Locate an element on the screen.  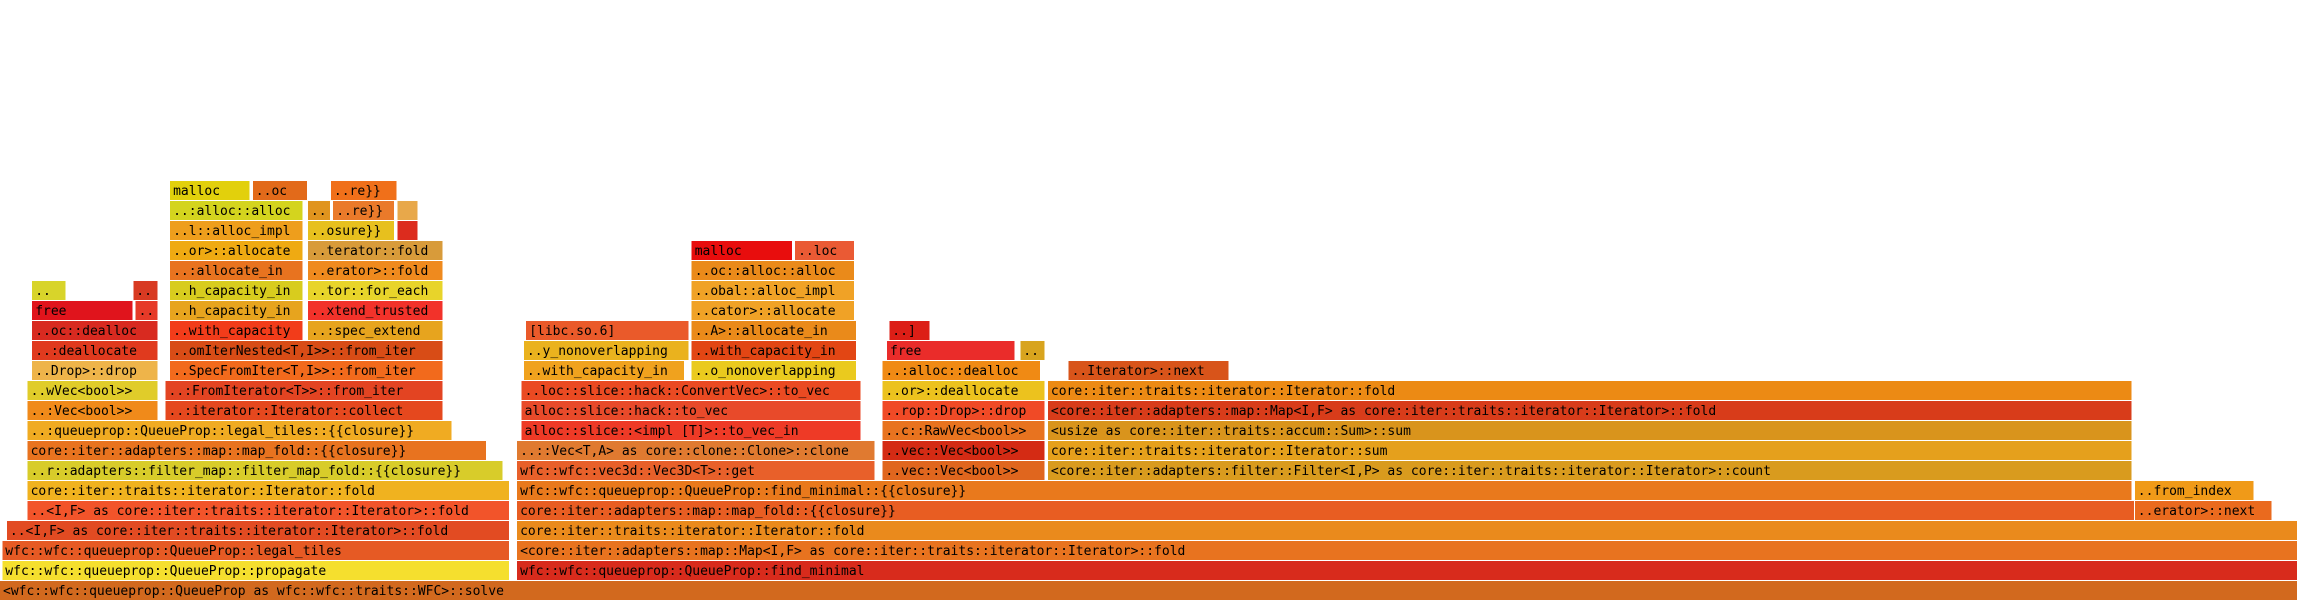
frame: ..o_nonoverlapping is located at coordinates (774, 370).